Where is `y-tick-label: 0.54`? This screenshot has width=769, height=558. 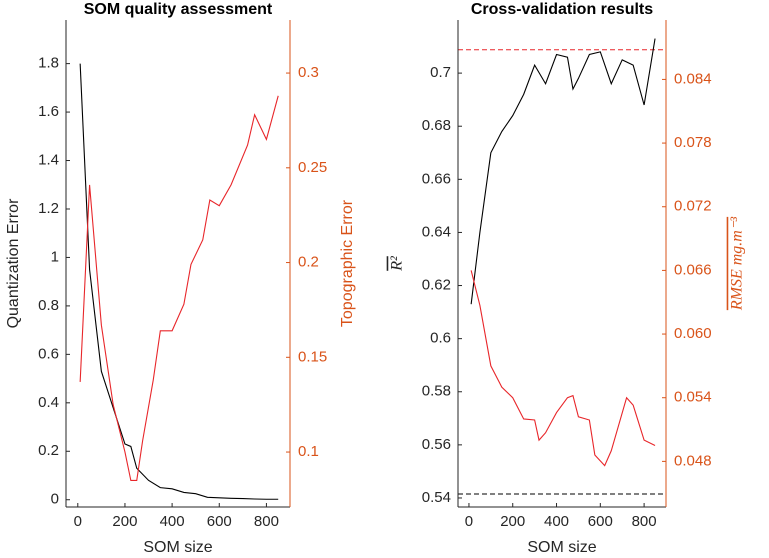
y-tick-label: 0.54 is located at coordinates (436, 497).